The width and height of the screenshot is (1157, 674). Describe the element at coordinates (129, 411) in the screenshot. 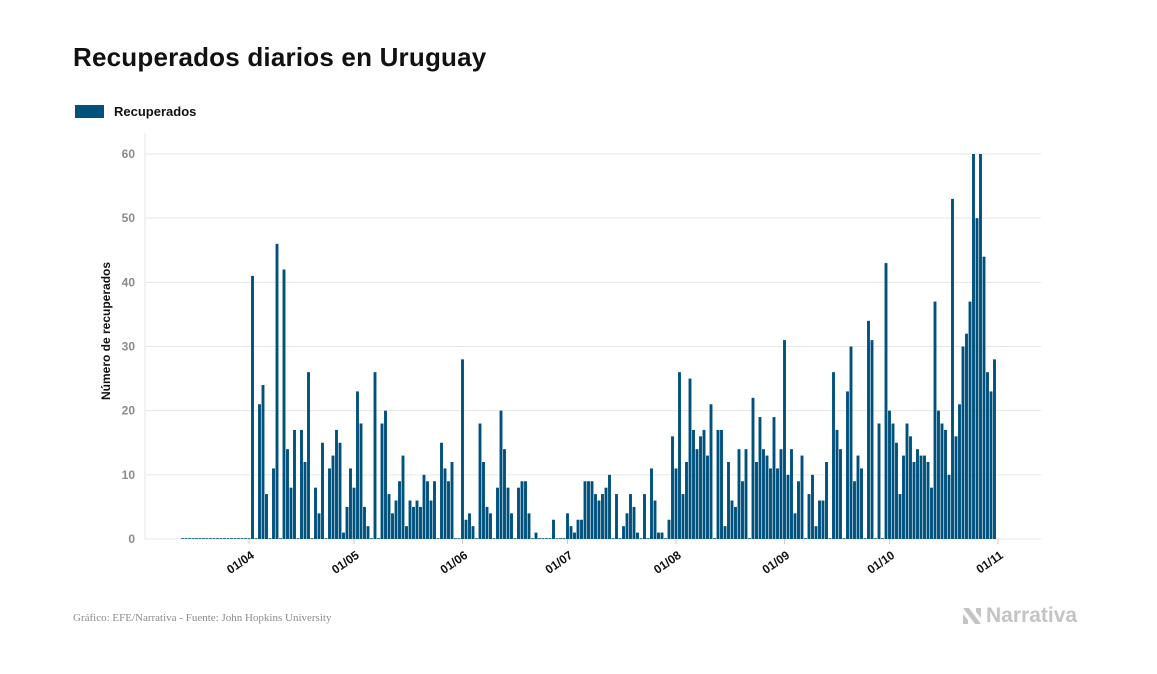

I see `y-tick-label: 20` at that location.